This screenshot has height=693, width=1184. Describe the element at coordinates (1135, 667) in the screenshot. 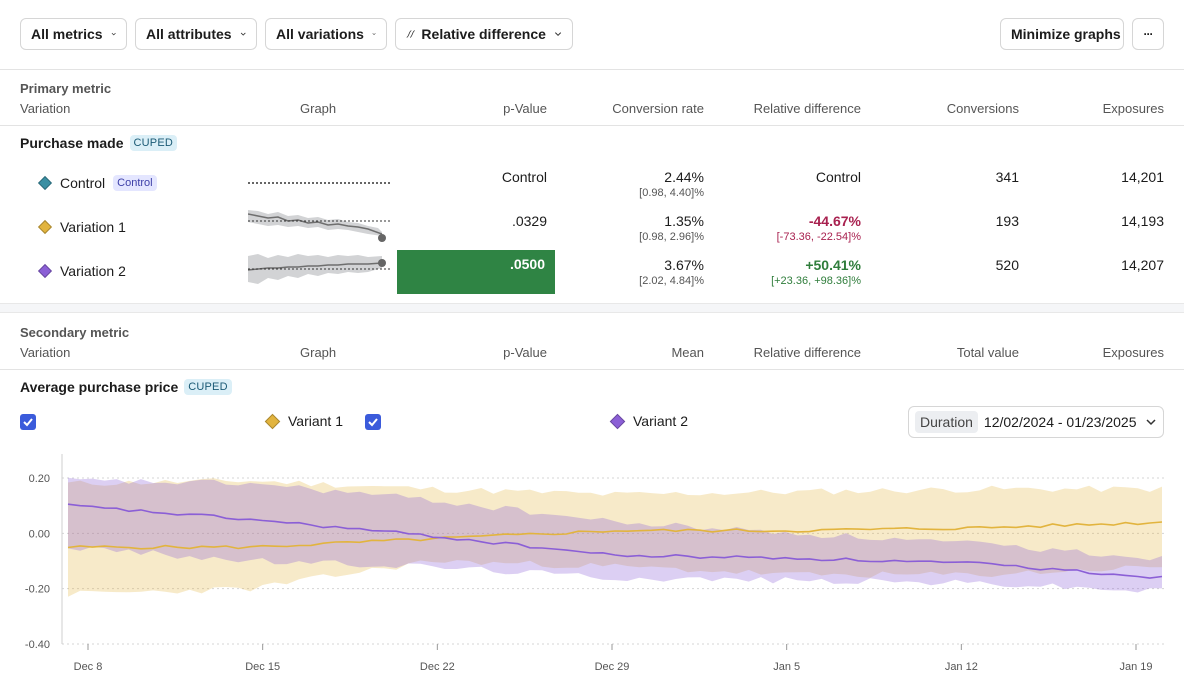

I see `x-tick-label: Jan 19` at that location.